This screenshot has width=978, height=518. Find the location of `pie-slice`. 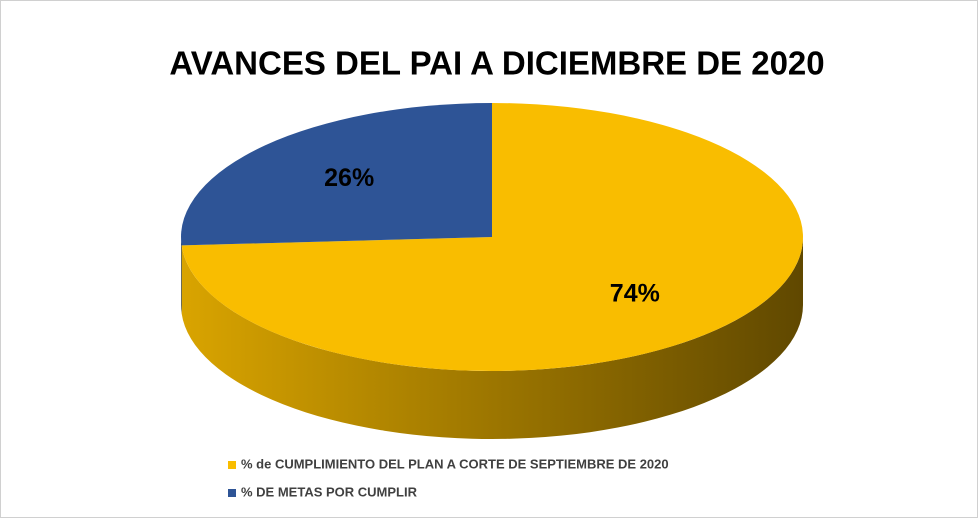

pie-slice is located at coordinates (336, 174).